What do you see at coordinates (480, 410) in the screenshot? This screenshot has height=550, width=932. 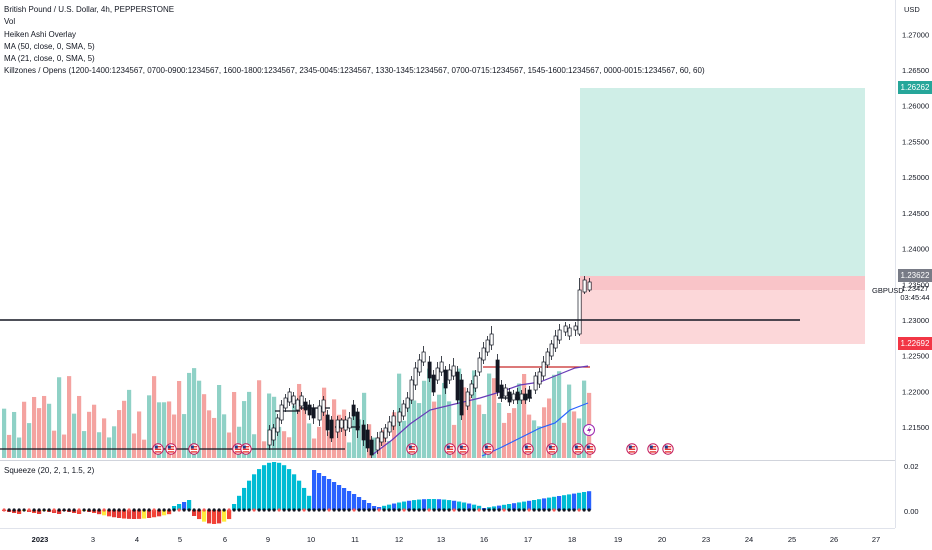 I see `ma50-line` at bounding box center [480, 410].